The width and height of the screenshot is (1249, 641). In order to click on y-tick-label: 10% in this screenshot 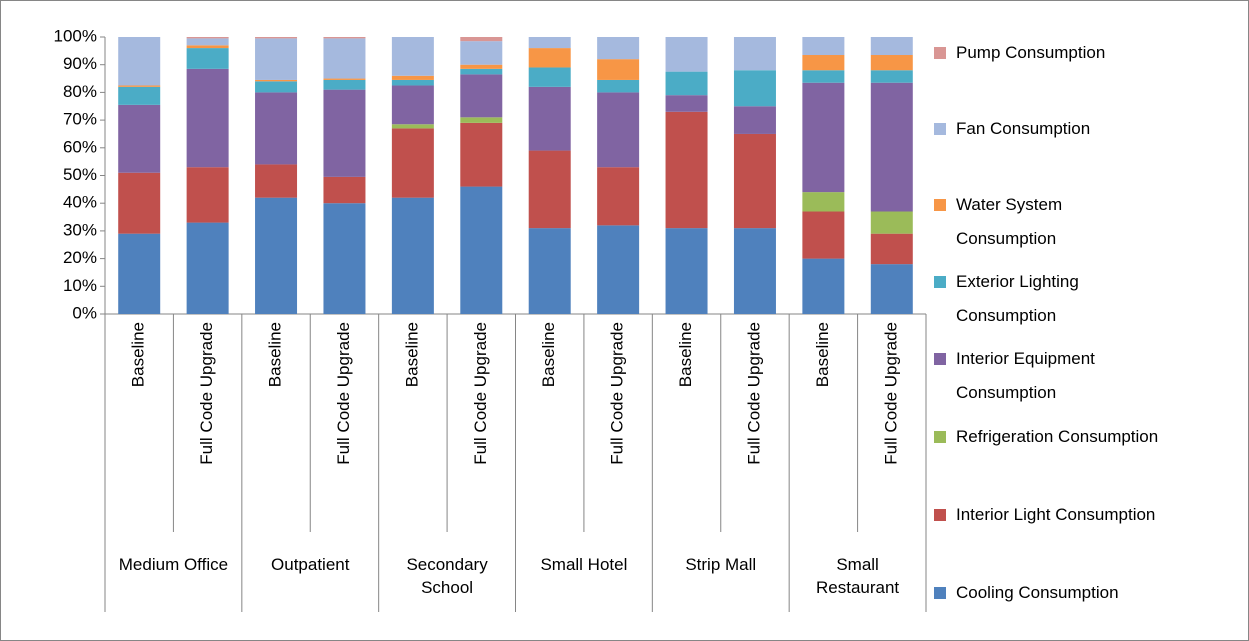, I will do `click(80, 285)`.